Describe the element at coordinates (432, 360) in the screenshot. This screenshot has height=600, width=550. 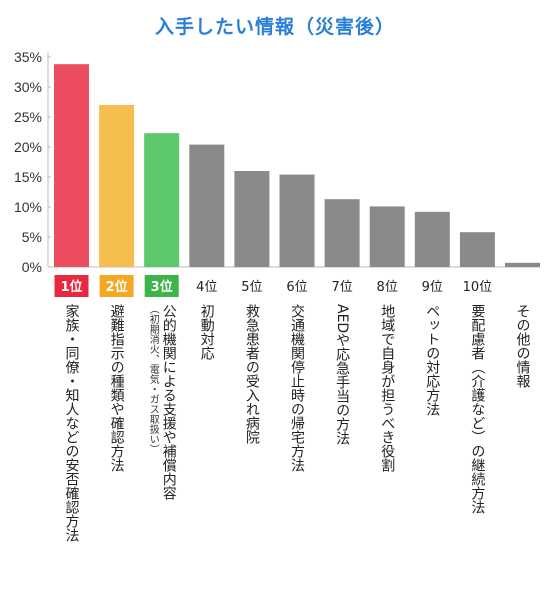
I see `category-label: ペットの対応方法` at that location.